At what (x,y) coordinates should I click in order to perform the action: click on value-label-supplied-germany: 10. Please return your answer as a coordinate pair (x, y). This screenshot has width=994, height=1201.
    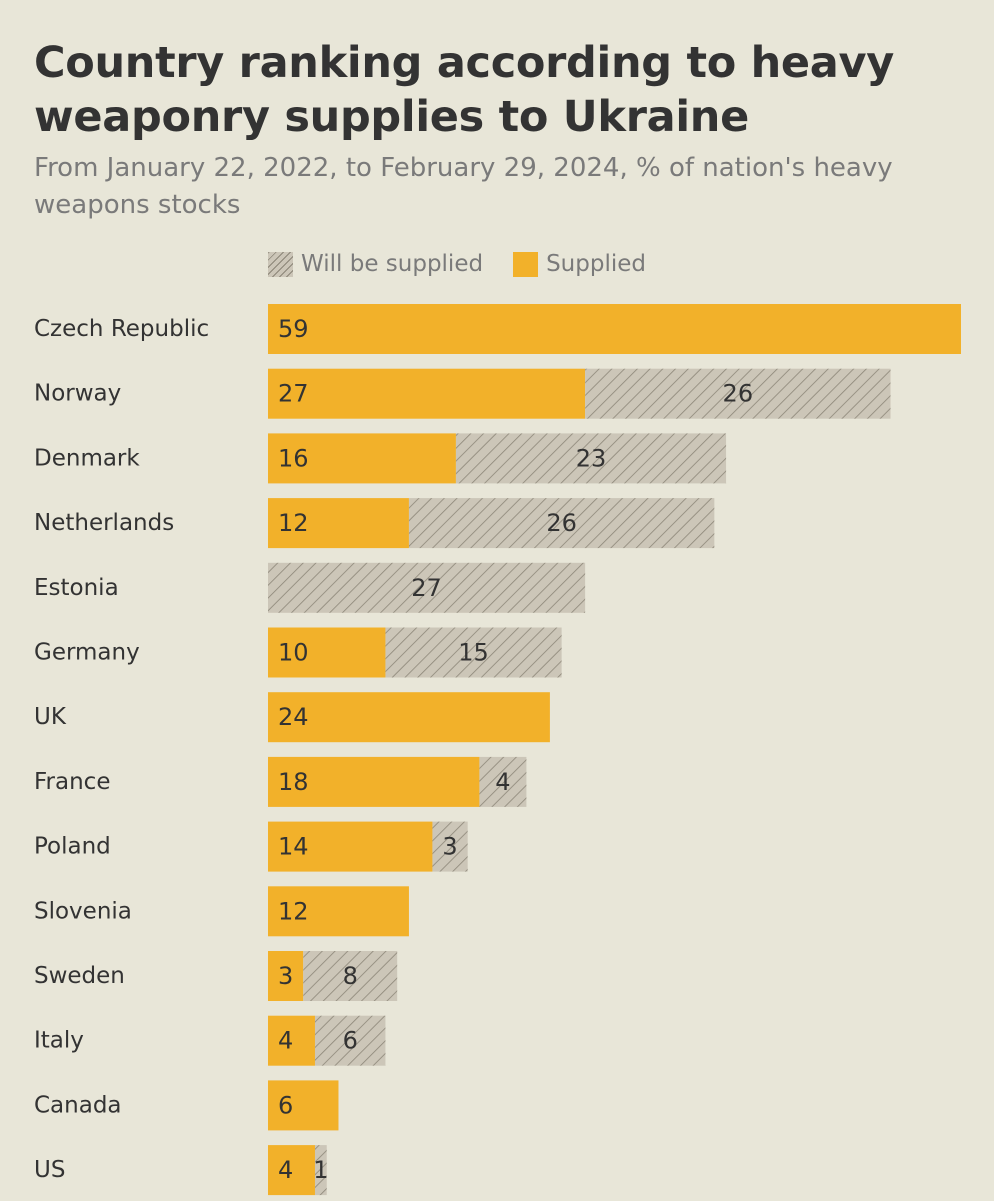
    Looking at the image, I should click on (293, 653).